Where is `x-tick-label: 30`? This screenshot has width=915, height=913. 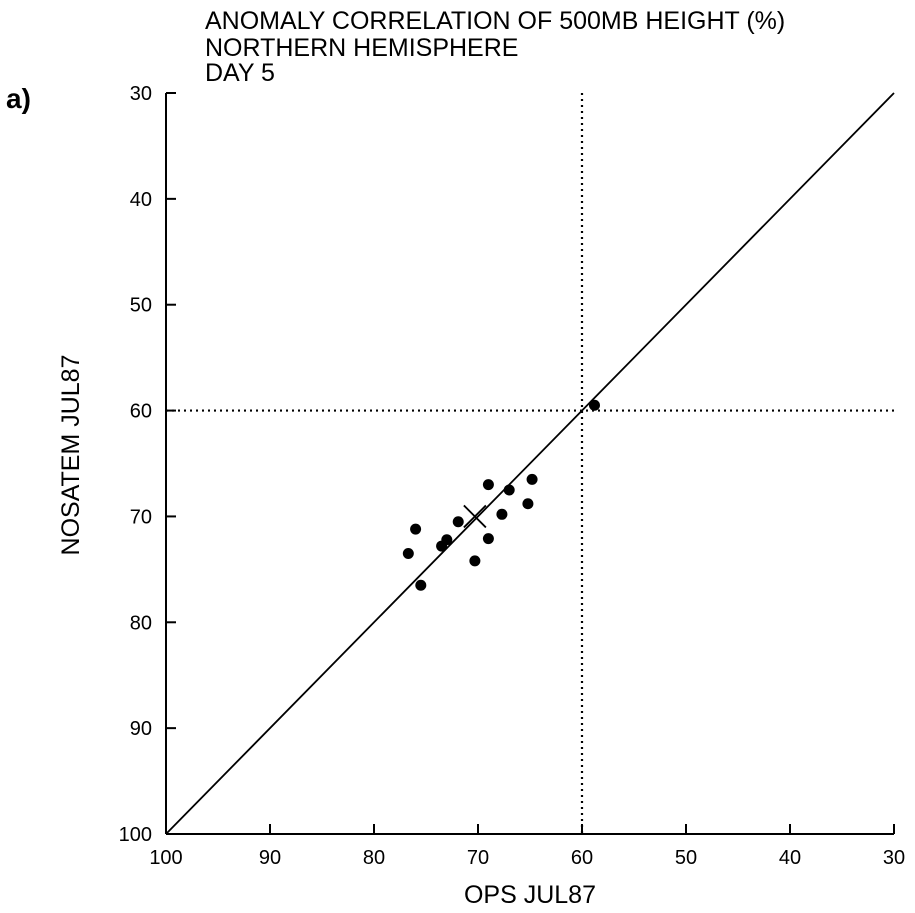
x-tick-label: 30 is located at coordinates (894, 858).